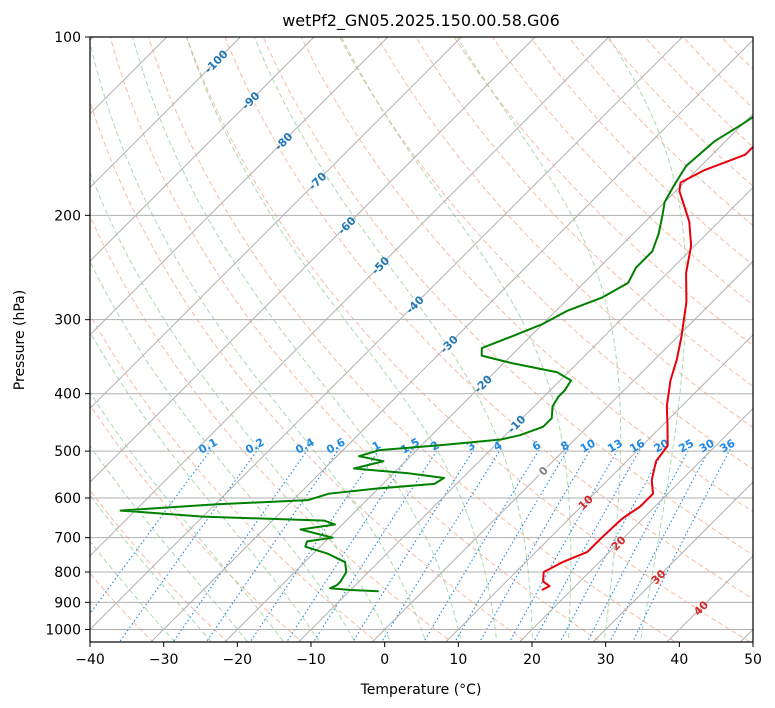 This screenshot has width=775, height=708. What do you see at coordinates (67, 539) in the screenshot?
I see `y-tick-label: 700` at bounding box center [67, 539].